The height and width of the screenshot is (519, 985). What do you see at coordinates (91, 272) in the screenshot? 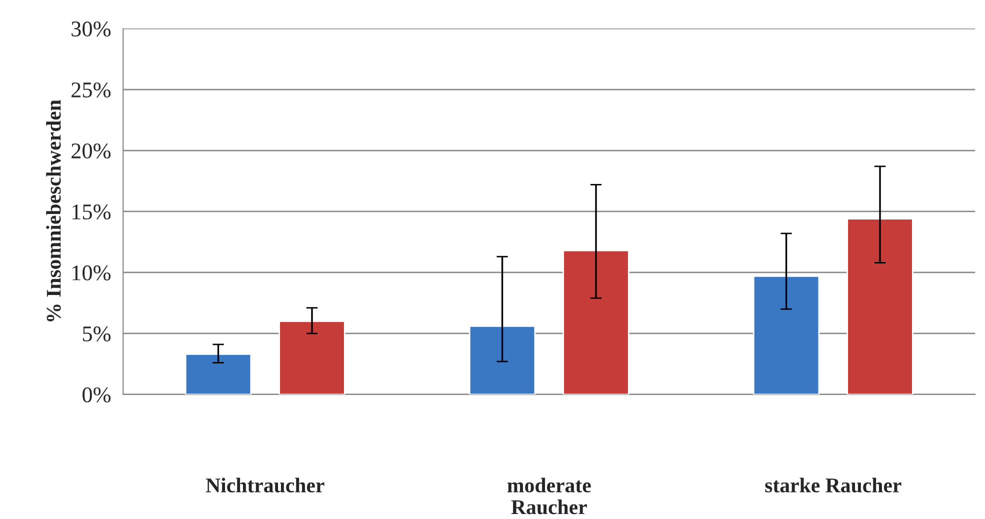
I see `y-tick-label: 10%` at bounding box center [91, 272].